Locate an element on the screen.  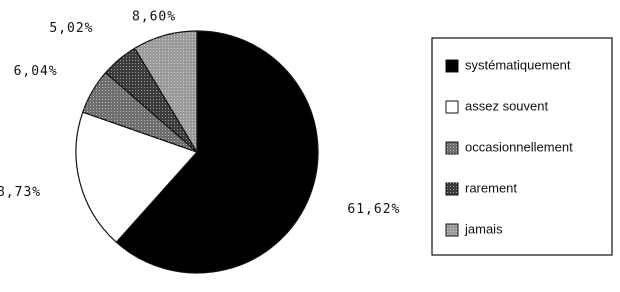
value-label: 6,04% is located at coordinates (36, 71).